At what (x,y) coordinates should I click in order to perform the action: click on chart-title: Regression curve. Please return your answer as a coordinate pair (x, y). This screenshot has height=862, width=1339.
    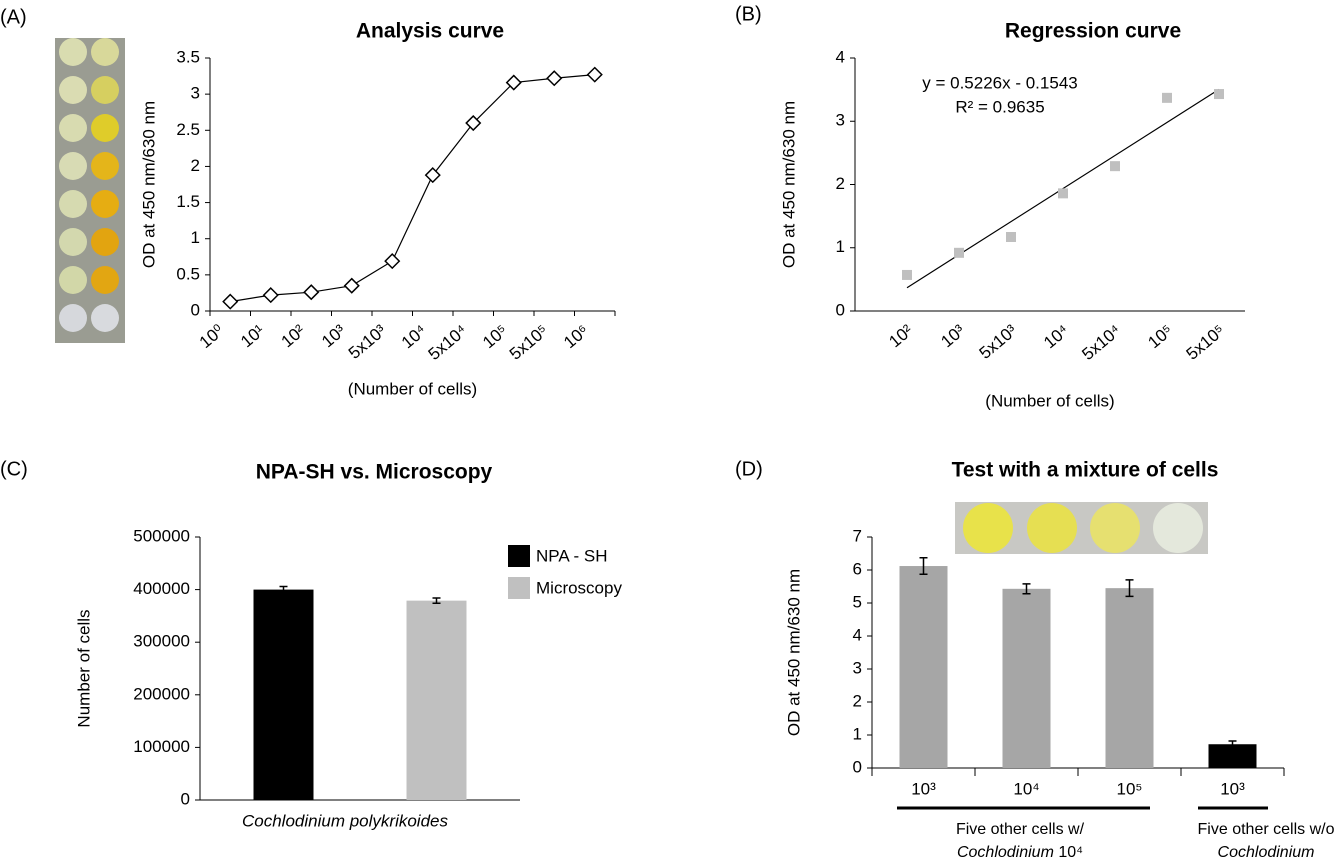
    Looking at the image, I should click on (1093, 31).